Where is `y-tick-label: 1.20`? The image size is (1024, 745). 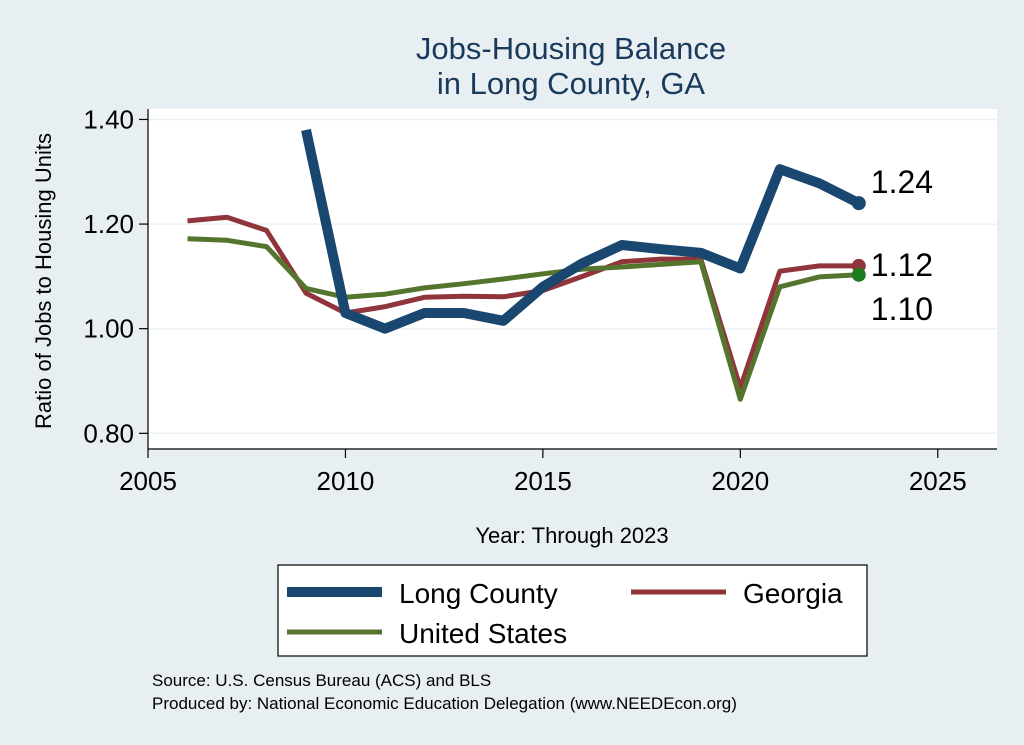
y-tick-label: 1.20 is located at coordinates (108, 224).